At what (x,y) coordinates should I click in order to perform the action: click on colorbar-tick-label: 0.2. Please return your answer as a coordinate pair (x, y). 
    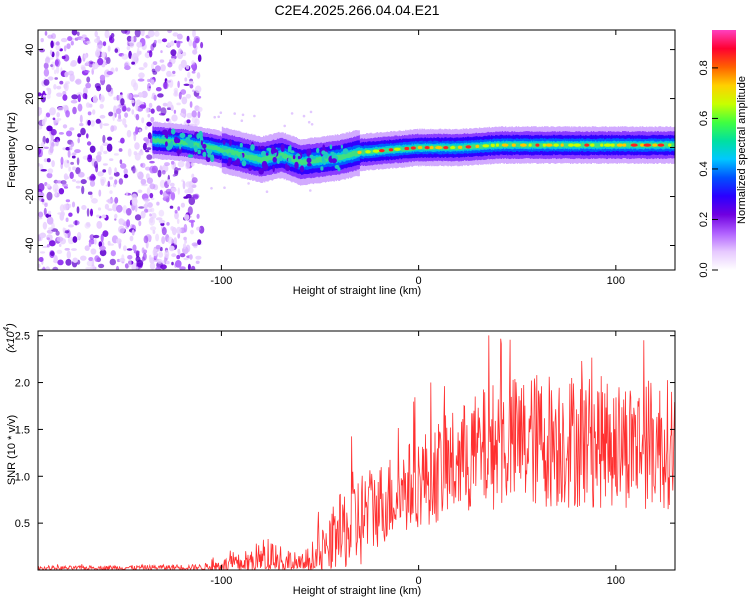
    Looking at the image, I should click on (704, 219).